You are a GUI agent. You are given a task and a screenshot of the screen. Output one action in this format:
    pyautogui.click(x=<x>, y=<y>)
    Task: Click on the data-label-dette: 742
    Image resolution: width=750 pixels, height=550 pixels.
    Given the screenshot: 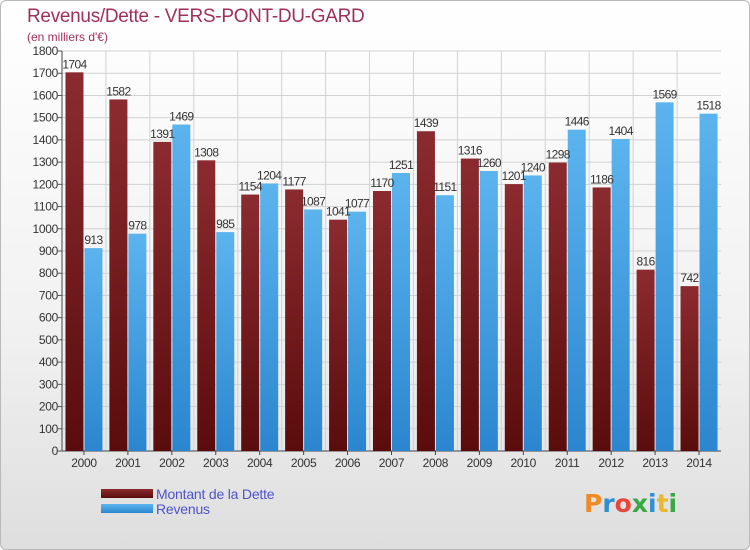 What is the action you would take?
    pyautogui.click(x=689, y=278)
    